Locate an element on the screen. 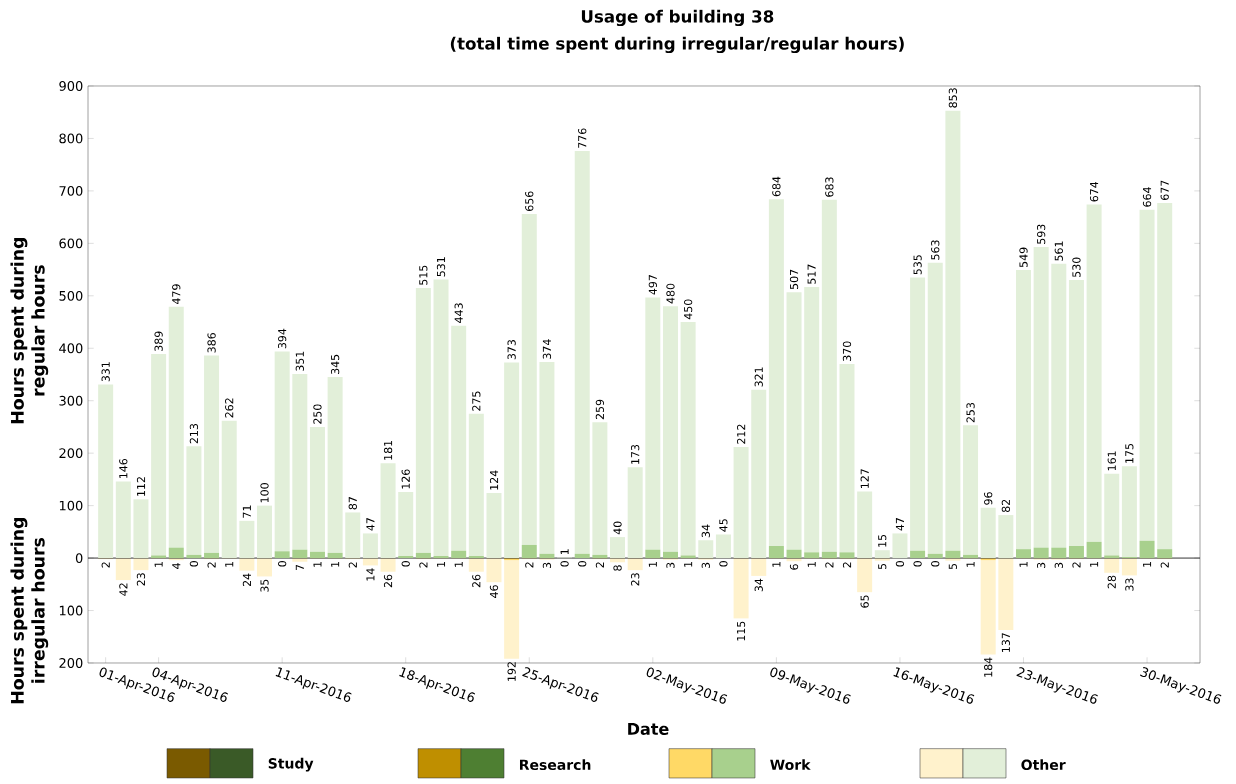  annotation: 373 is located at coordinates (511, 350).